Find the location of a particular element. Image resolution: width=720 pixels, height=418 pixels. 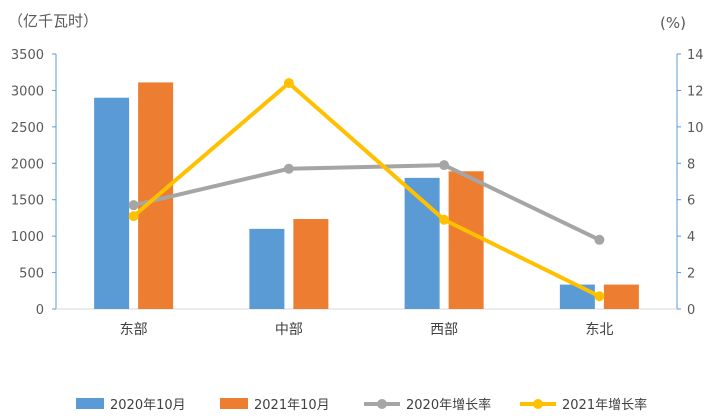

bar-2020年10月-西部 is located at coordinates (422, 243).